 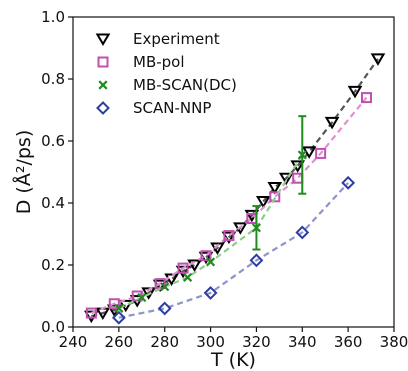 I want to click on x-axis-title: T (K), so click(x=233, y=360).